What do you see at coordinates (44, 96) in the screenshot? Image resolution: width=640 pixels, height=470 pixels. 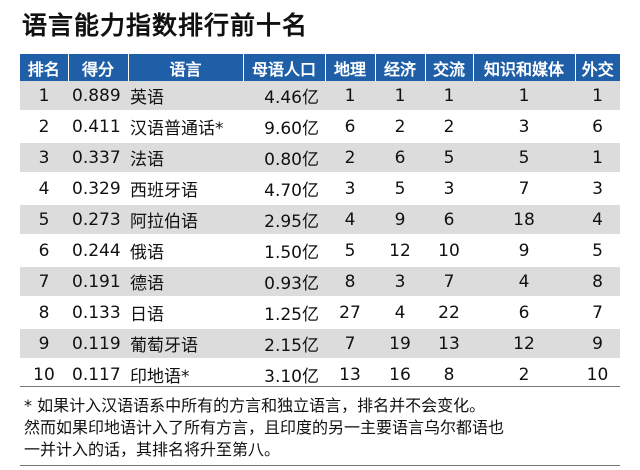 I see `cell-rank: 1` at bounding box center [44, 96].